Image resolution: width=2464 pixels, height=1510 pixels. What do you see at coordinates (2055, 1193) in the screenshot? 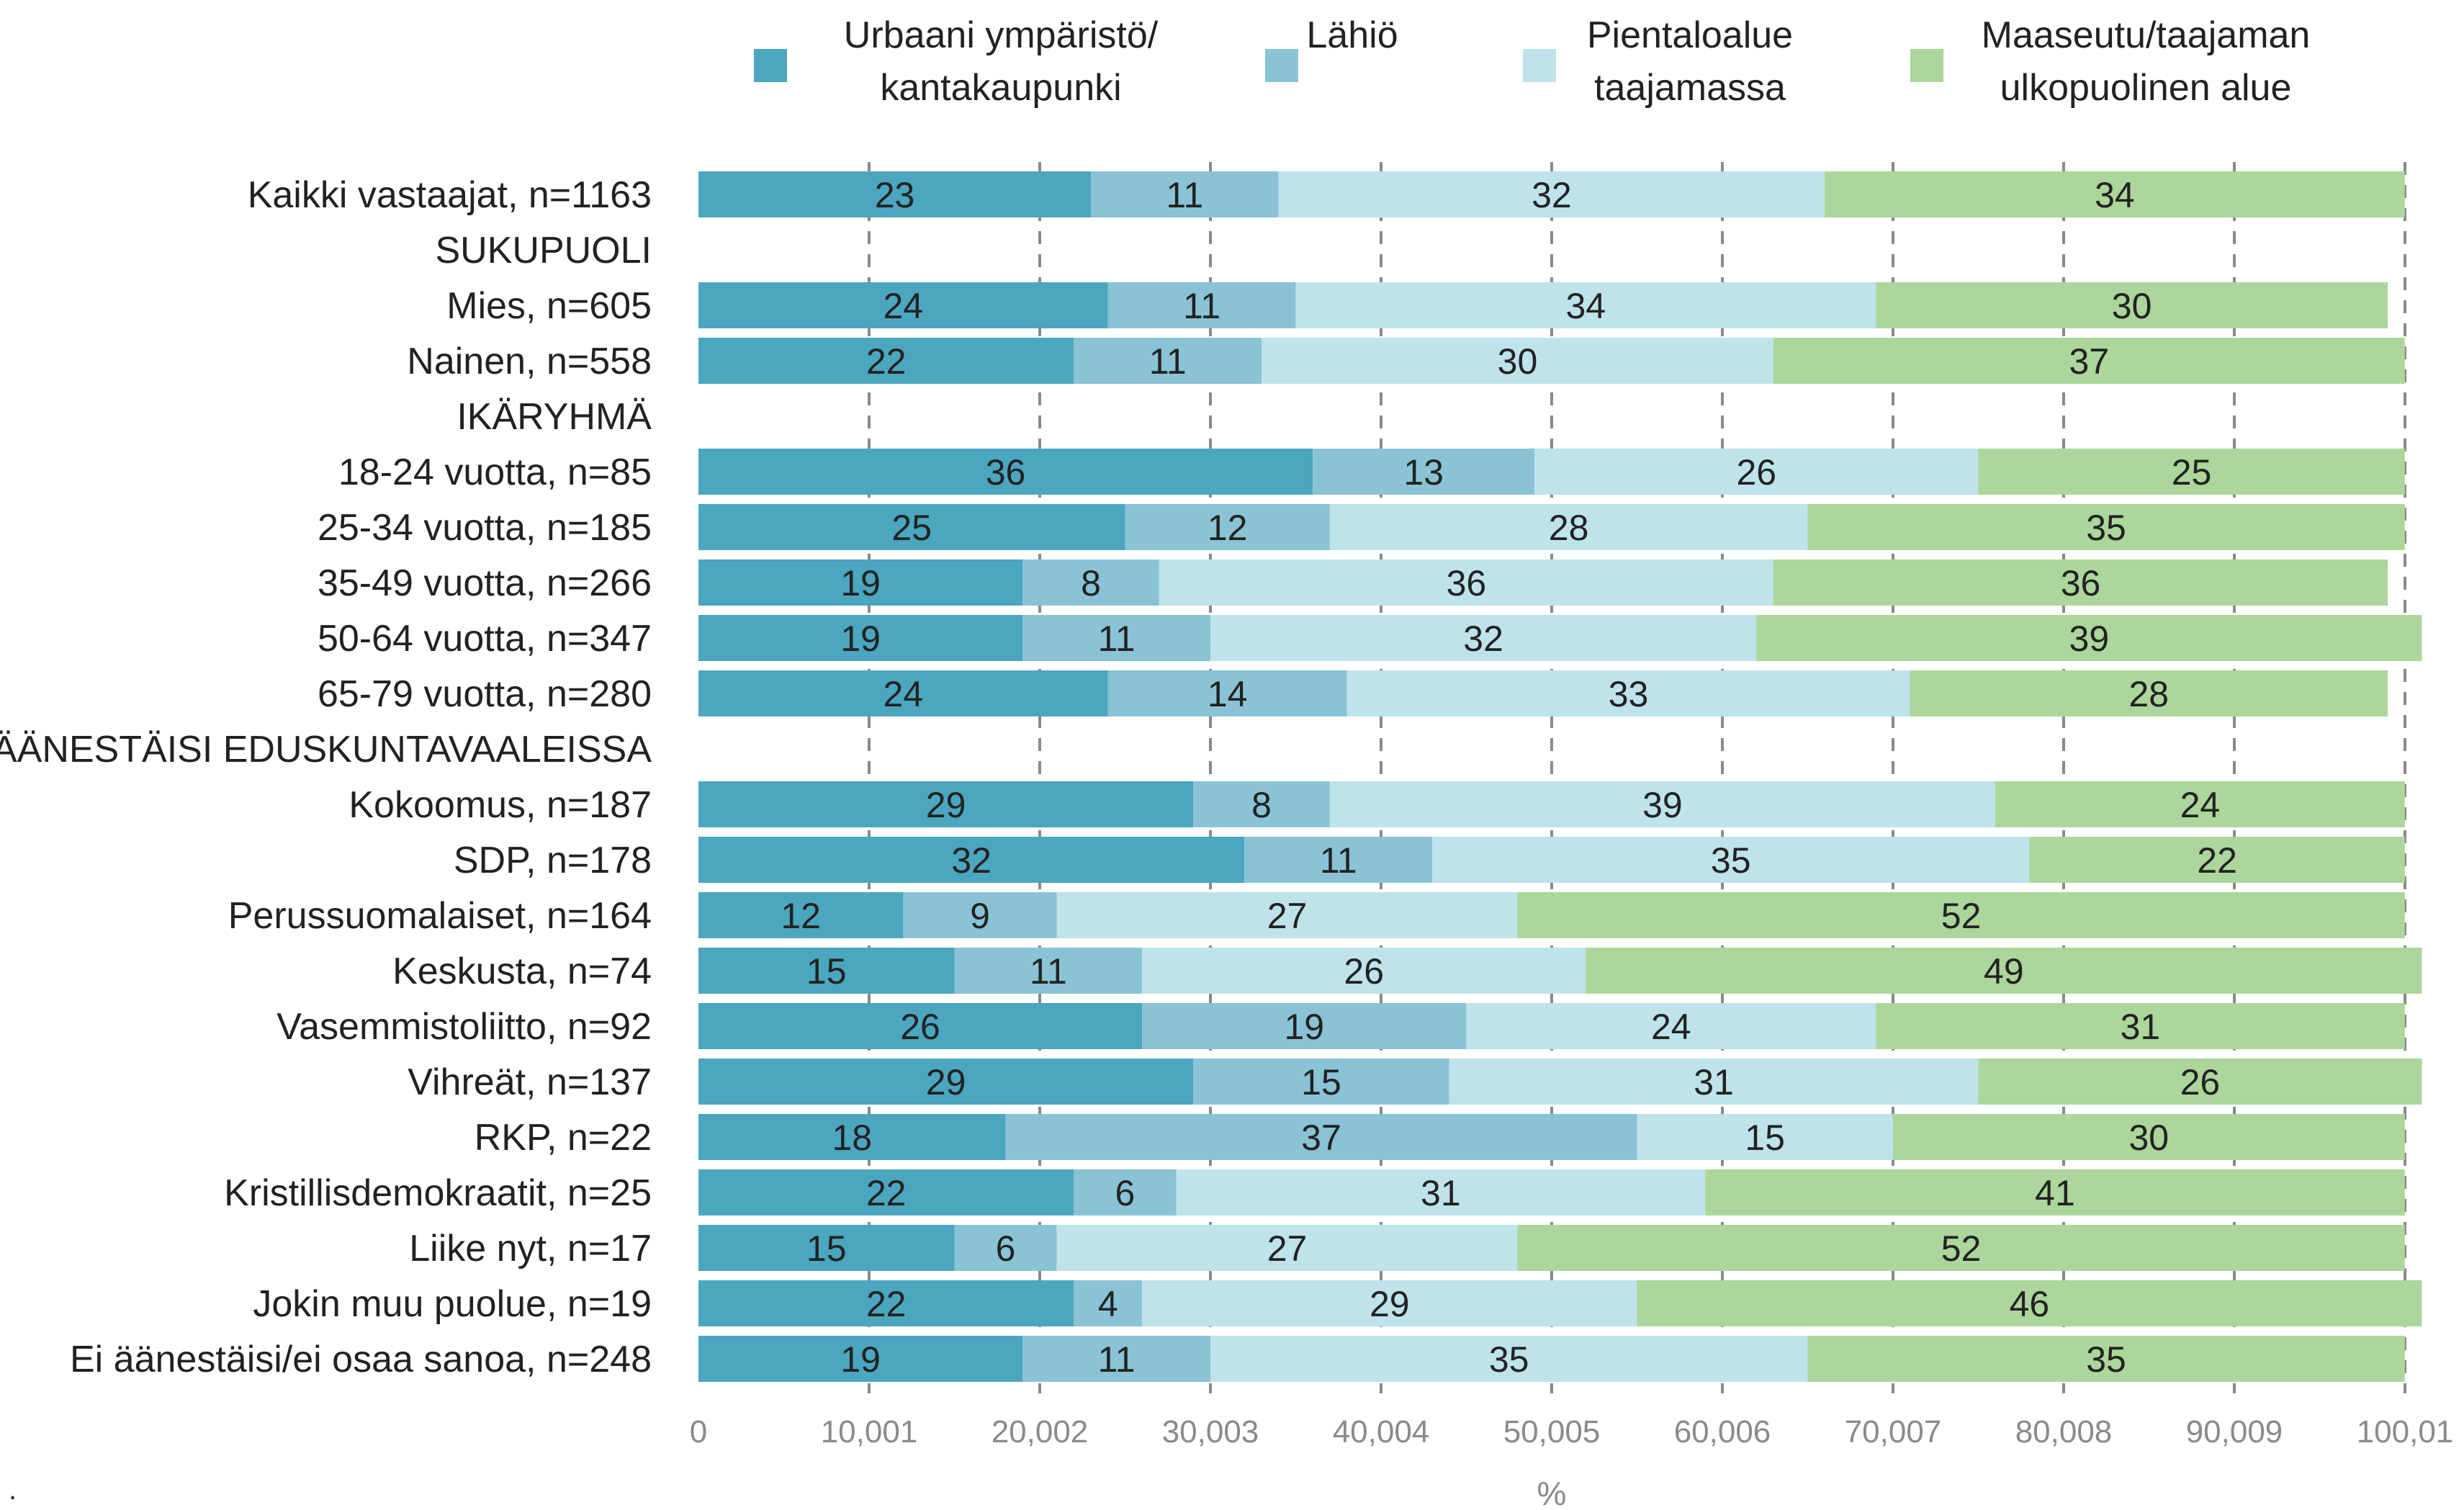
I see `data-label: 41` at bounding box center [2055, 1193].